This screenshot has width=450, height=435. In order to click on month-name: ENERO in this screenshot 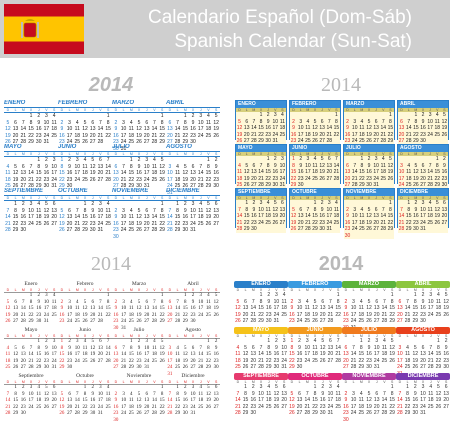, I will do `click(261, 104)`.